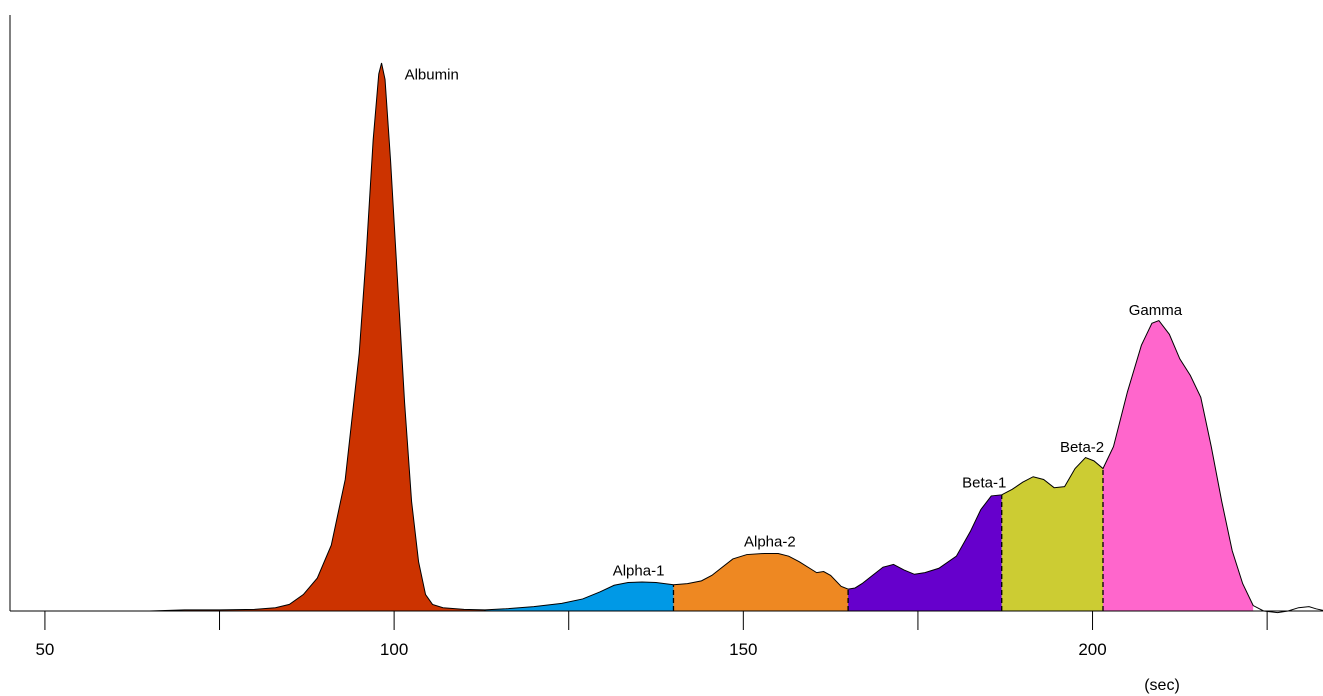  I want to click on x-tick-label: 50, so click(44, 649).